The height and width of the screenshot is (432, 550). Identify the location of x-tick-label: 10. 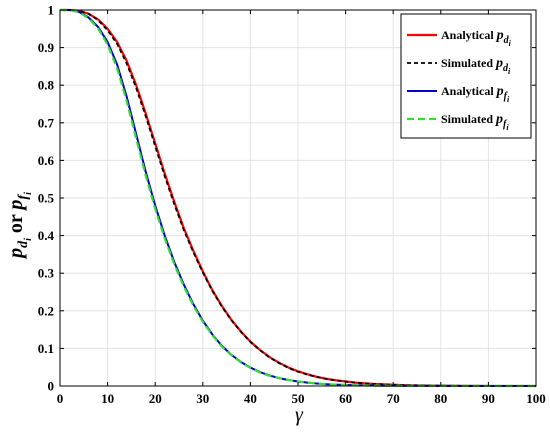
(107, 398).